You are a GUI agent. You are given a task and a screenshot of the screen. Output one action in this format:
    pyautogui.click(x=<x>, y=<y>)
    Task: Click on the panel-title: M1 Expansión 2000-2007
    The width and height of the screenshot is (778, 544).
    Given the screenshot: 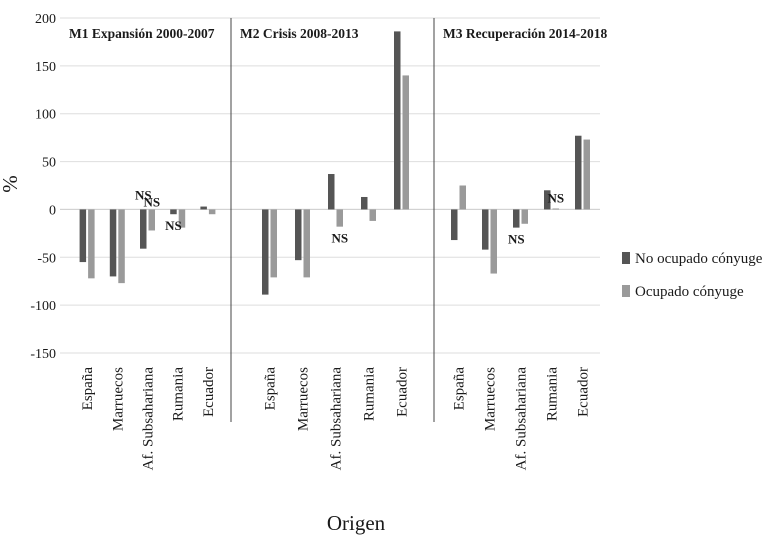 What is the action you would take?
    pyautogui.click(x=142, y=33)
    